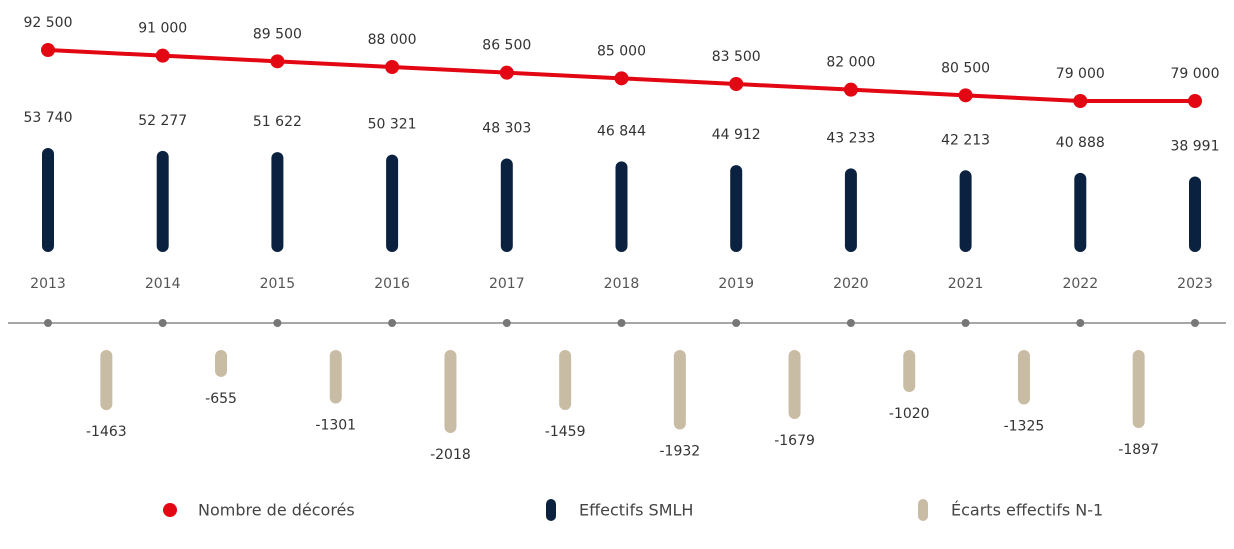 The image size is (1234, 549). What do you see at coordinates (1080, 143) in the screenshot?
I see `data-label: 40 888` at bounding box center [1080, 143].